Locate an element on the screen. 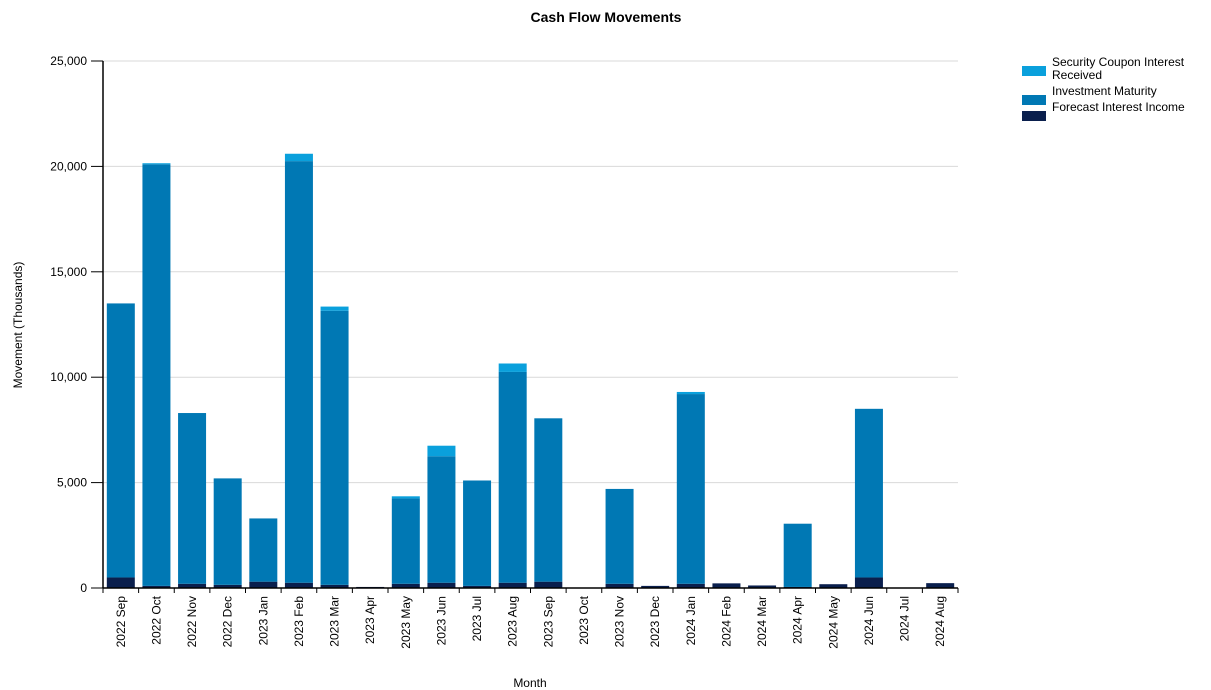 This screenshot has width=1211, height=690. legend-label-line: Forecast Interest Income is located at coordinates (1118, 107).